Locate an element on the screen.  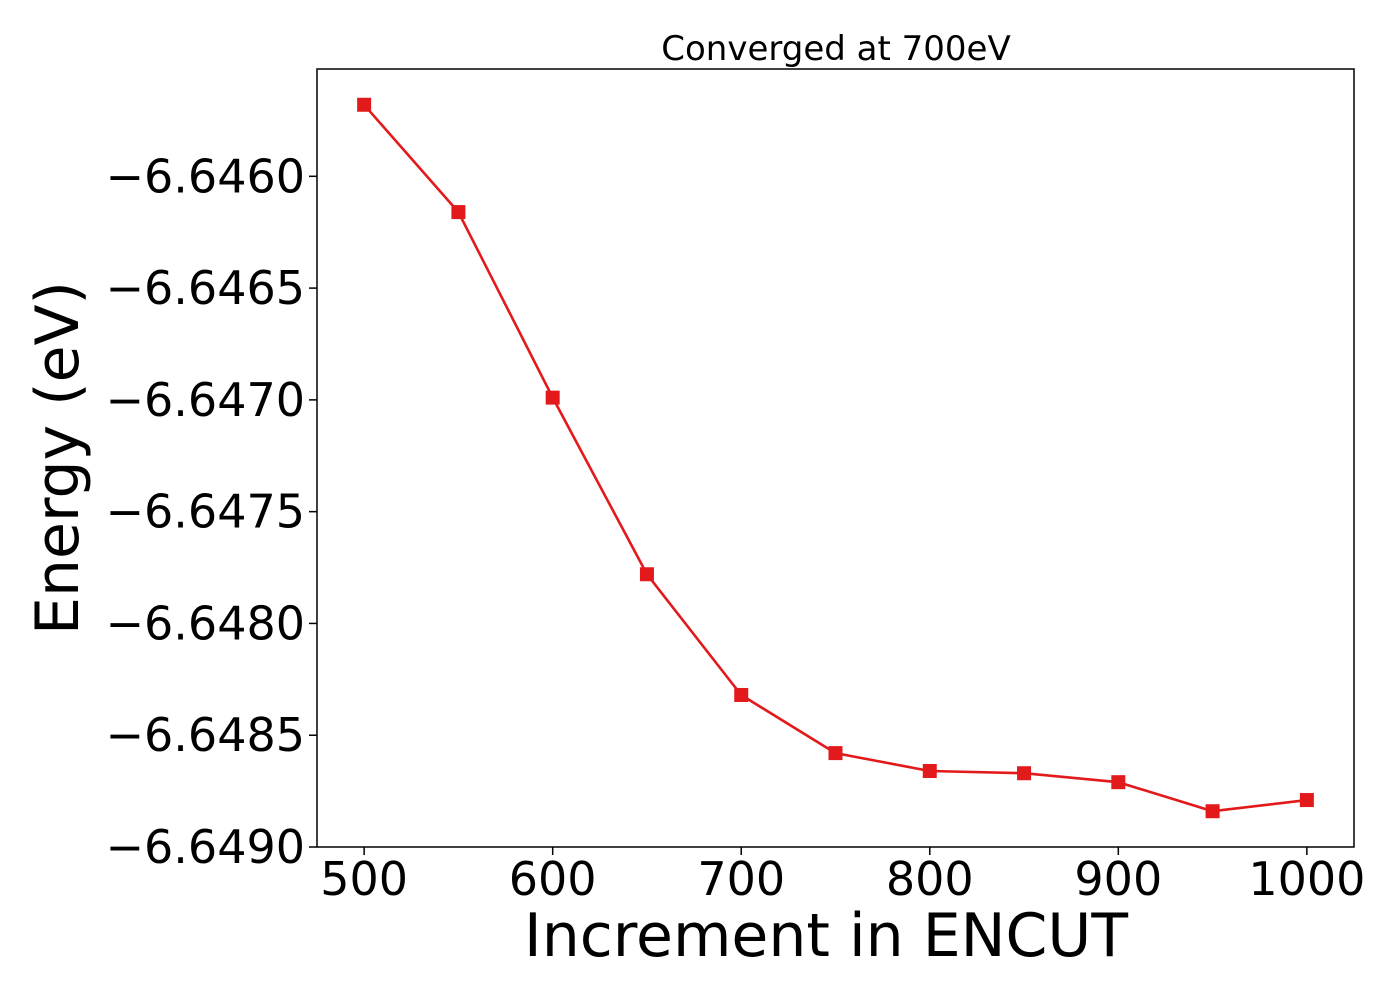
y-tick-label: −6.6490 is located at coordinates (206, 847).